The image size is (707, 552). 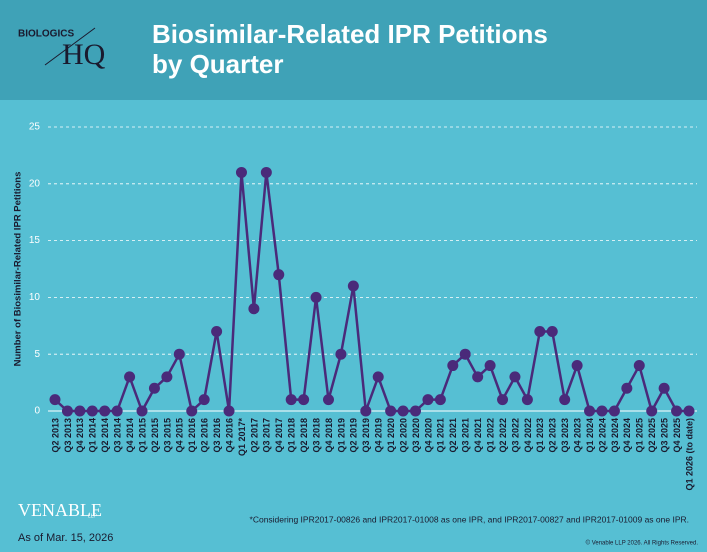 What do you see at coordinates (391, 435) in the screenshot?
I see `x-tick-label: Q1 2020` at bounding box center [391, 435].